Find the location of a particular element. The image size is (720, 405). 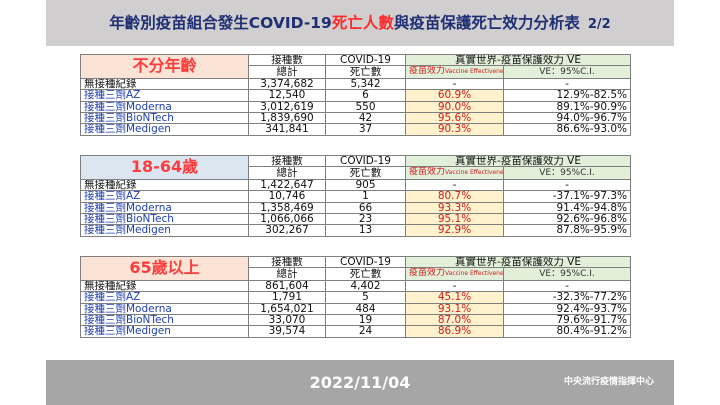

title-post: 與疫苗保護死亡效力分析表 is located at coordinates (486, 23).